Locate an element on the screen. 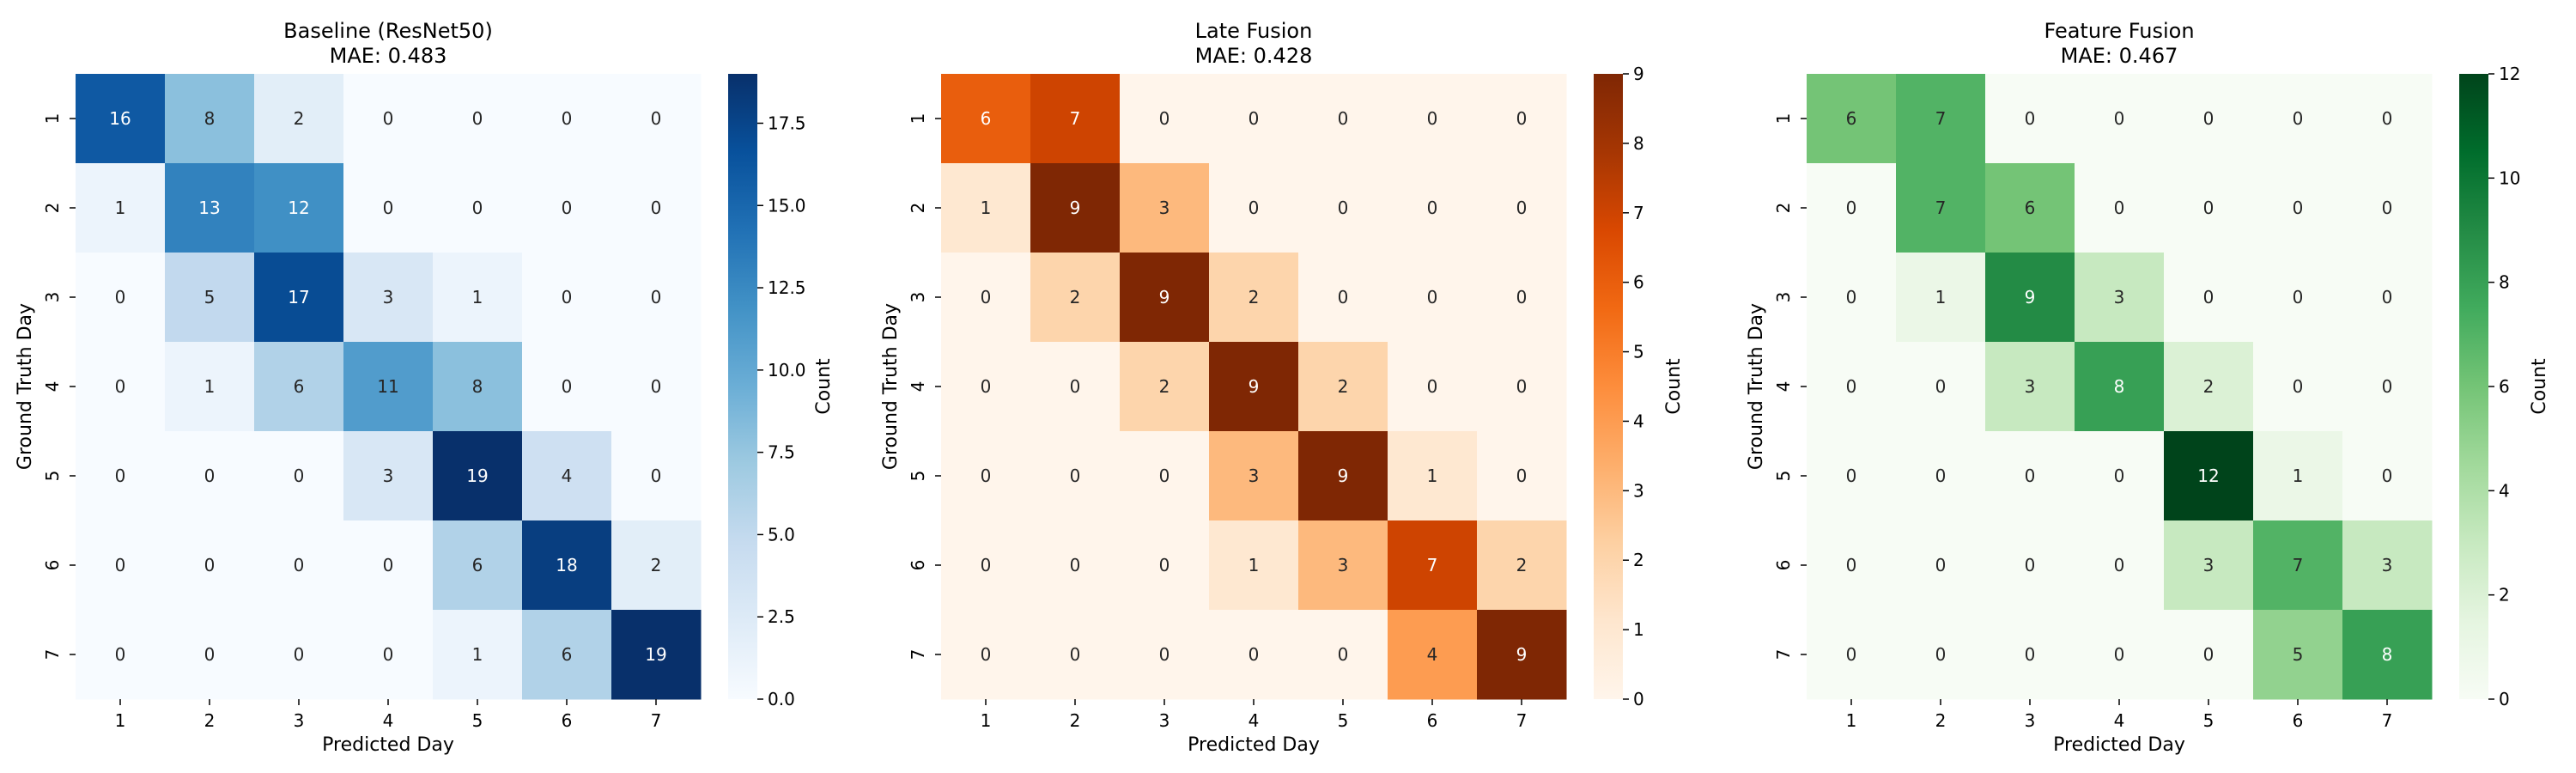 The height and width of the screenshot is (773, 2576). panel-subtitle: MAE: 0.467 is located at coordinates (2119, 56).